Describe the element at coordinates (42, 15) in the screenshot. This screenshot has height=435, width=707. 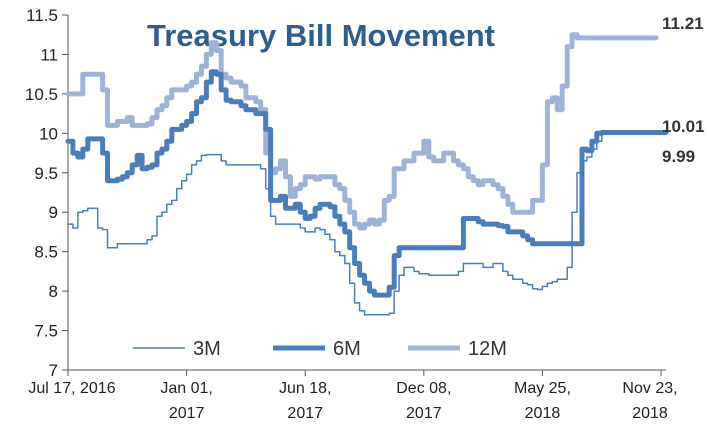
I see `y-tick-label: 11.5` at that location.